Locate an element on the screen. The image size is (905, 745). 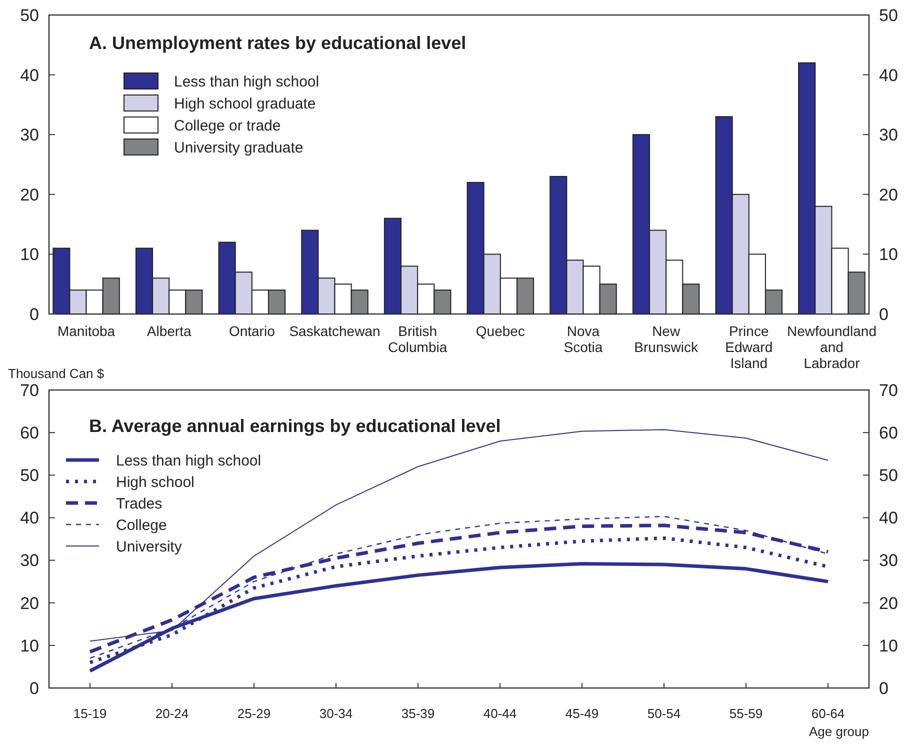
legend-label: College or trade is located at coordinates (227, 125).